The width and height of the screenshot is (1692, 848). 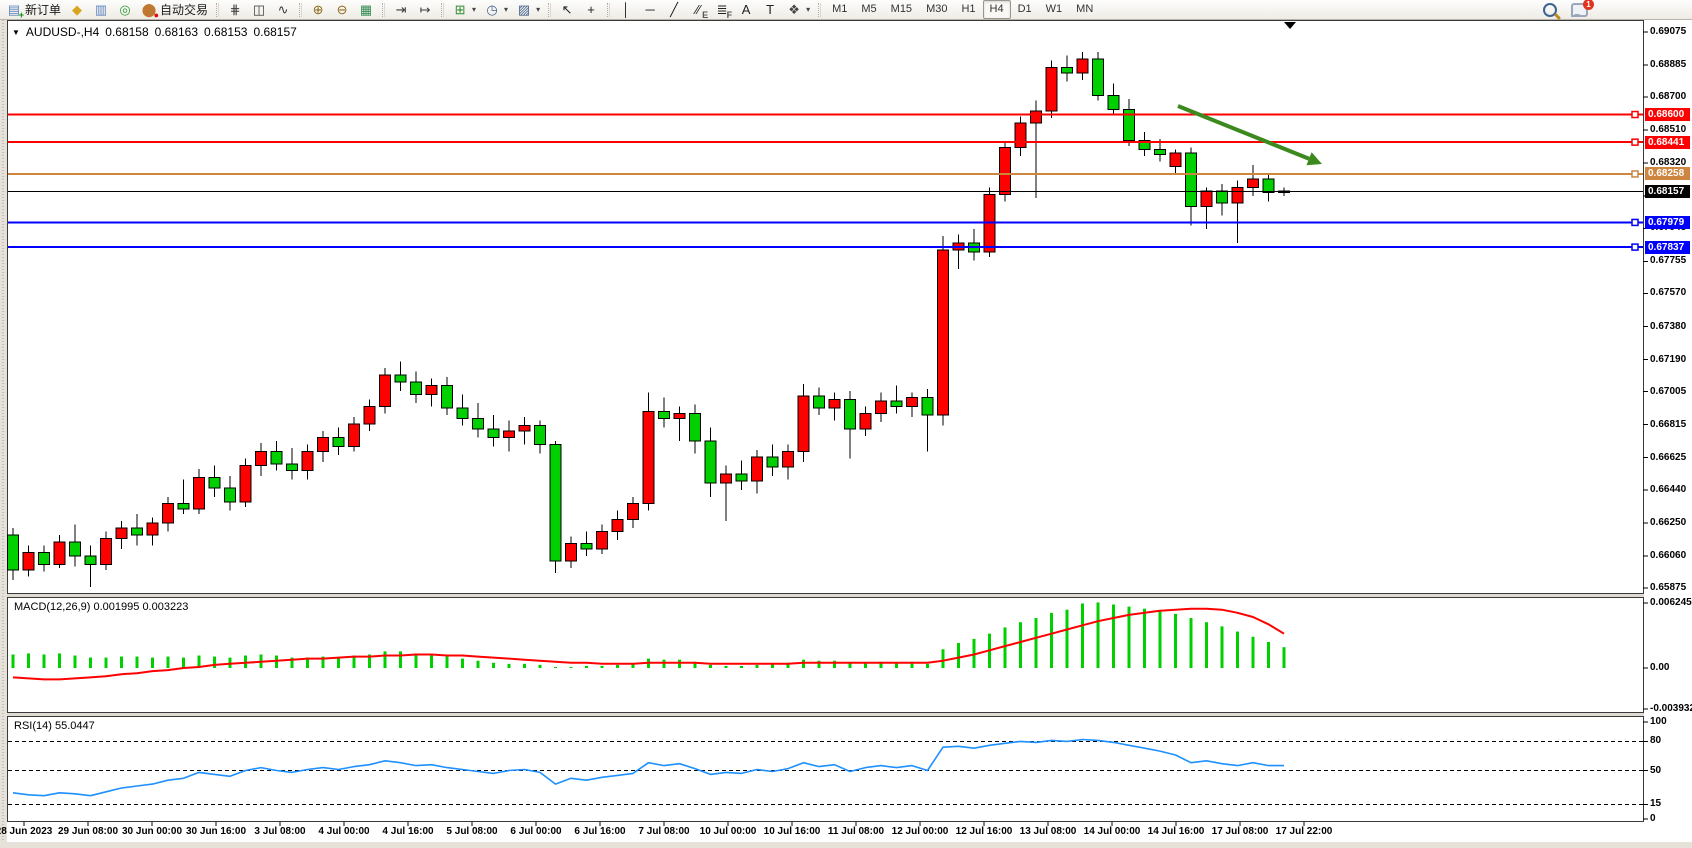 I want to click on time-axis-label: 17 Jul 08:00, so click(x=1240, y=831).